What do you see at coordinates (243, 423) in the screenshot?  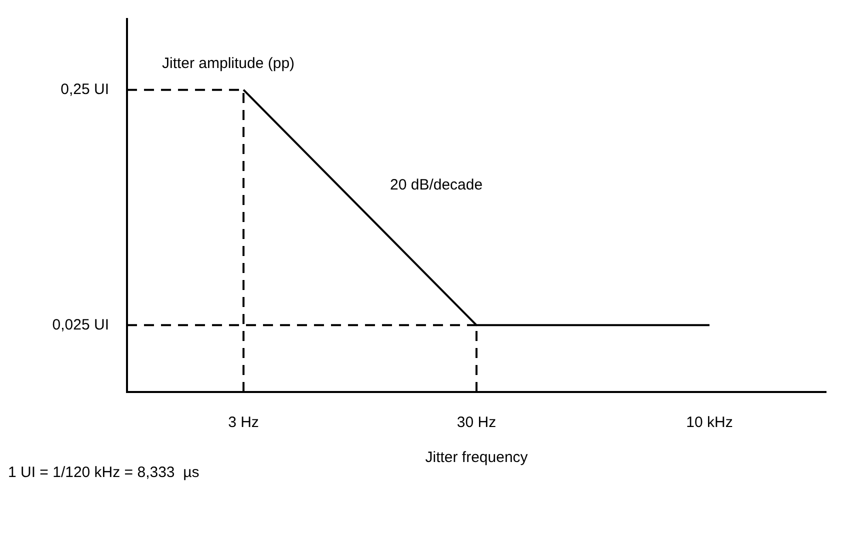 I see `x-tick-label: 3 Hz` at bounding box center [243, 423].